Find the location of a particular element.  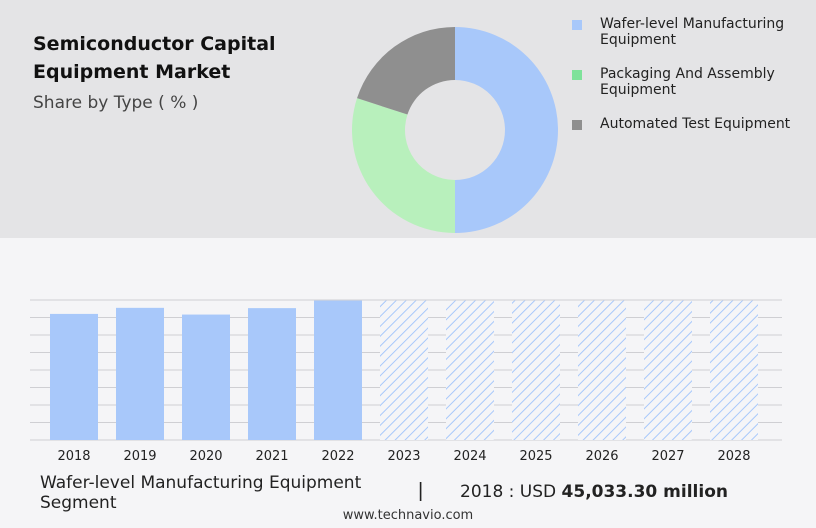

value-line: 2018 : USD 45,033.30 million is located at coordinates (594, 492).